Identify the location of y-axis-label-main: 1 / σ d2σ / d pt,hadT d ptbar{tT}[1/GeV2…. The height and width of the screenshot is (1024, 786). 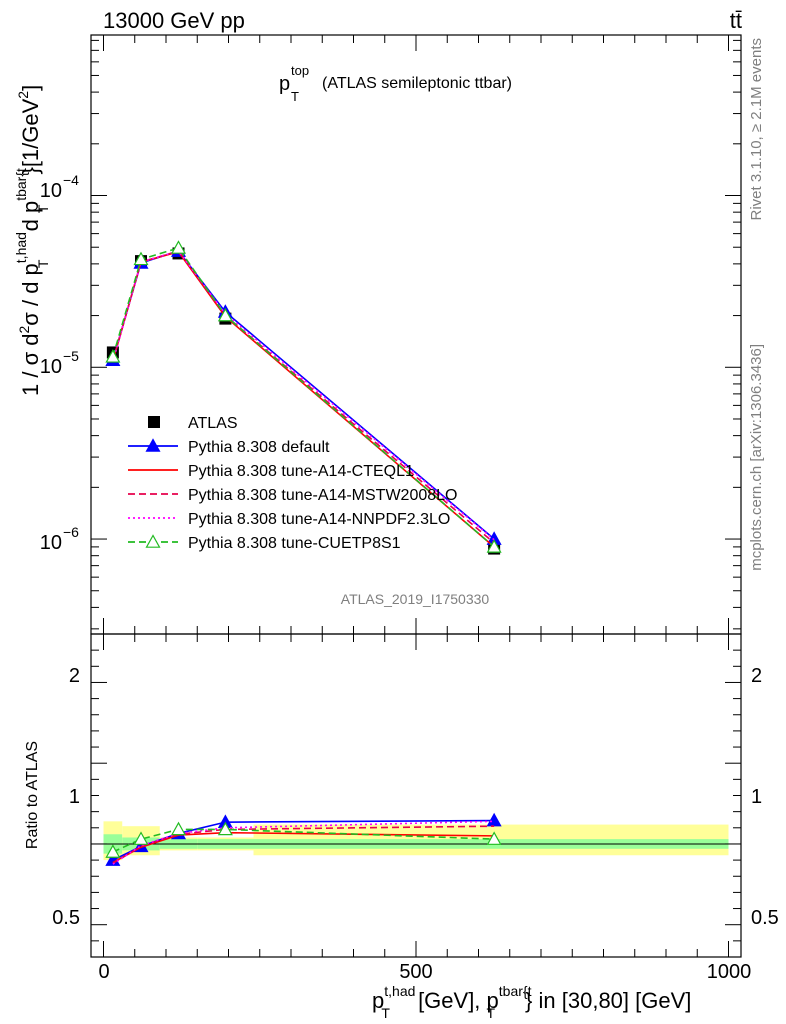
(32, 240).